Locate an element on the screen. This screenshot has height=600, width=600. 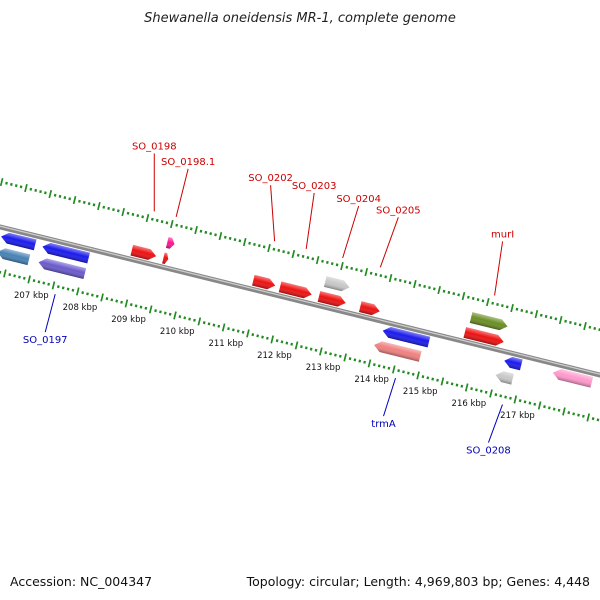
gene-label: SO_0198.1 is located at coordinates (188, 162).